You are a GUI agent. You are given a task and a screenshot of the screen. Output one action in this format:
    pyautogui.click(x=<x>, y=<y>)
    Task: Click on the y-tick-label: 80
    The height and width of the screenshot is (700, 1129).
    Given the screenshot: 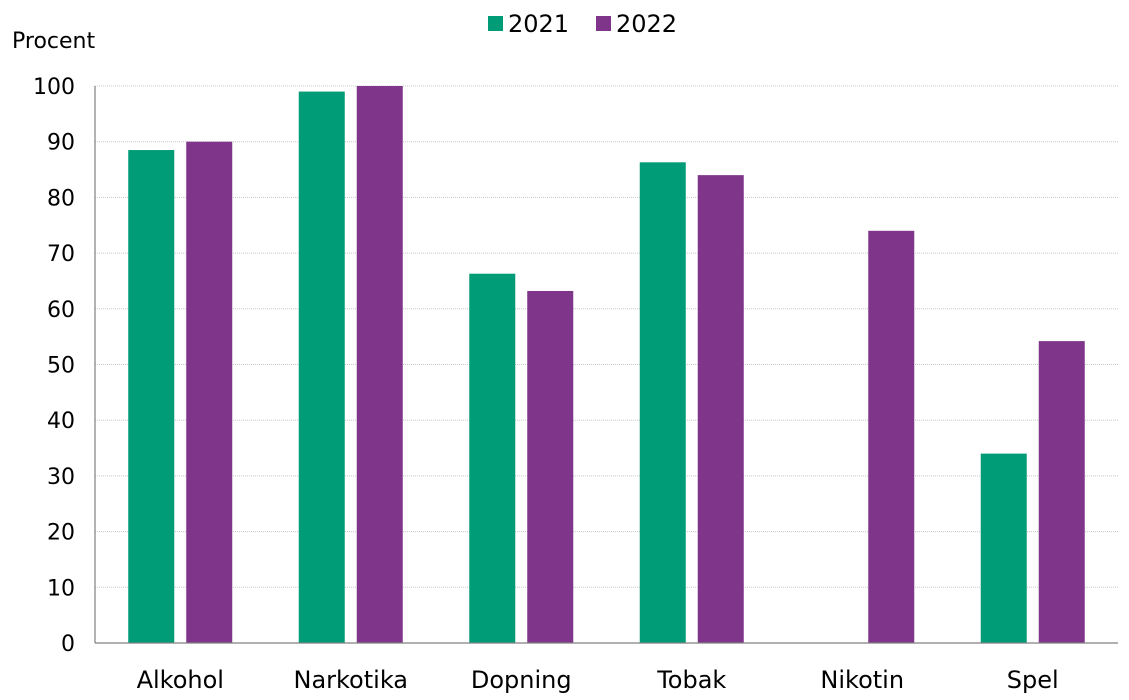 What is the action you would take?
    pyautogui.click(x=61, y=198)
    